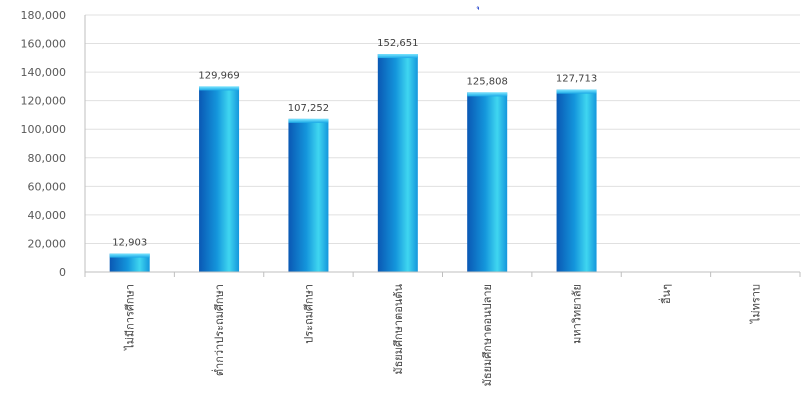 The image size is (811, 402). Describe the element at coordinates (44, 72) in the screenshot. I see `y-tick-label: 140,000` at that location.